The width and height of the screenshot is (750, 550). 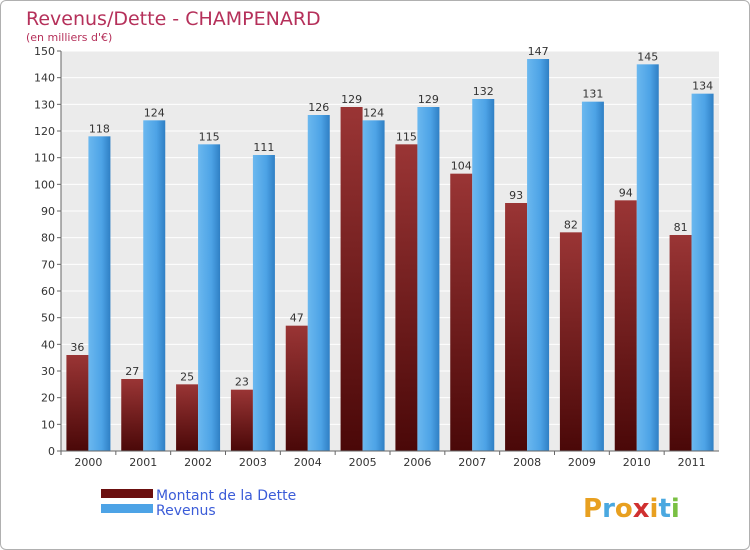 What do you see at coordinates (318, 107) in the screenshot?
I see `data-label: 126` at bounding box center [318, 107].